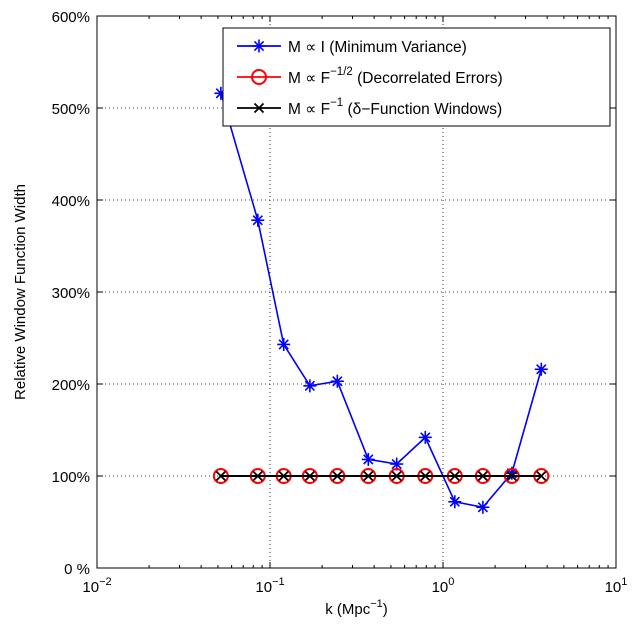 This screenshot has width=635, height=633. I want to click on legend-item: M ∝ F−1/2 (Decorrelated Errors), so click(370, 76).